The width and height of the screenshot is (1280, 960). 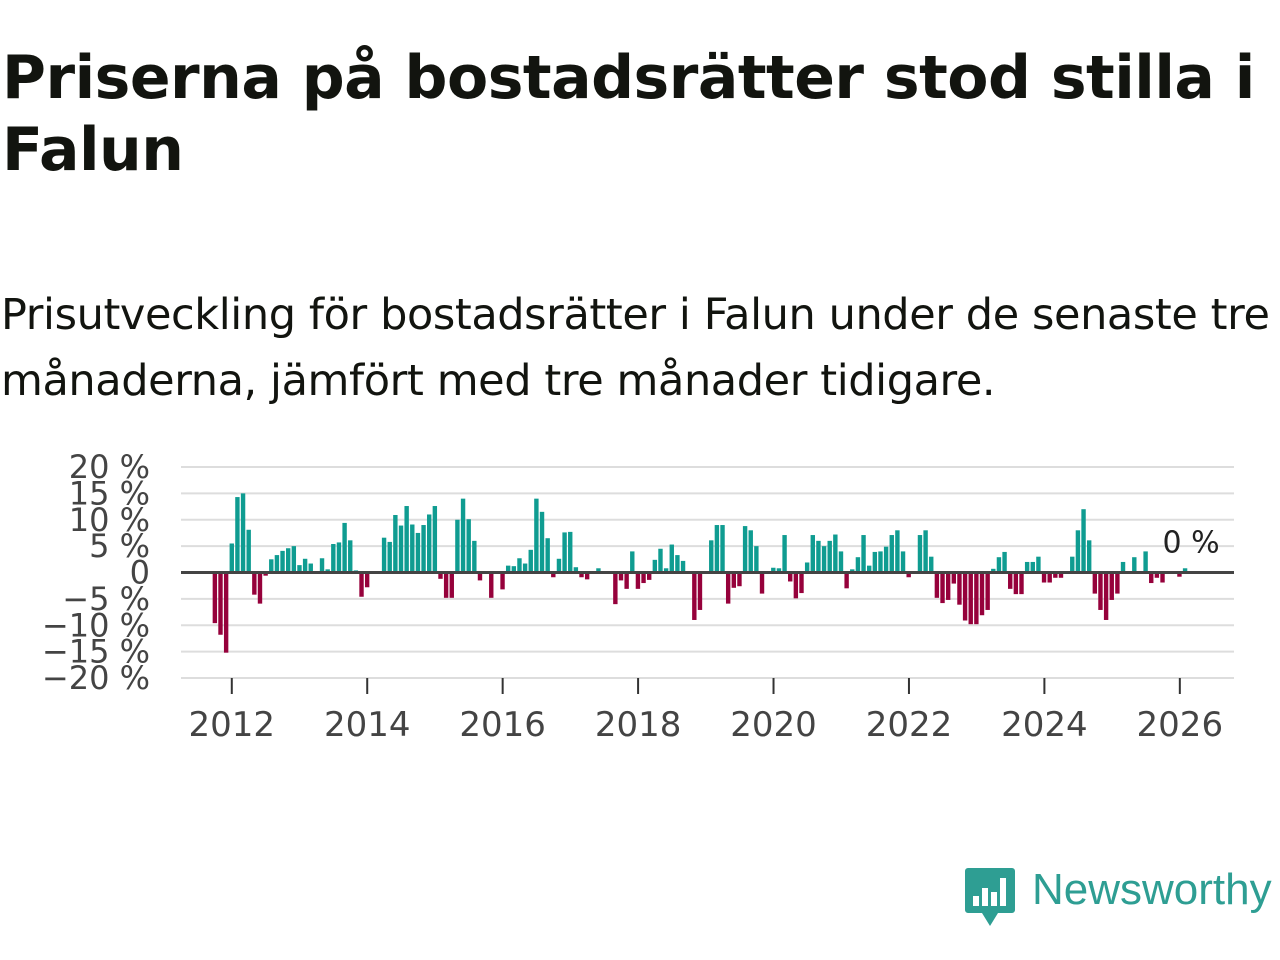 I want to click on y-tick-label: −15 %, so click(x=96, y=652).